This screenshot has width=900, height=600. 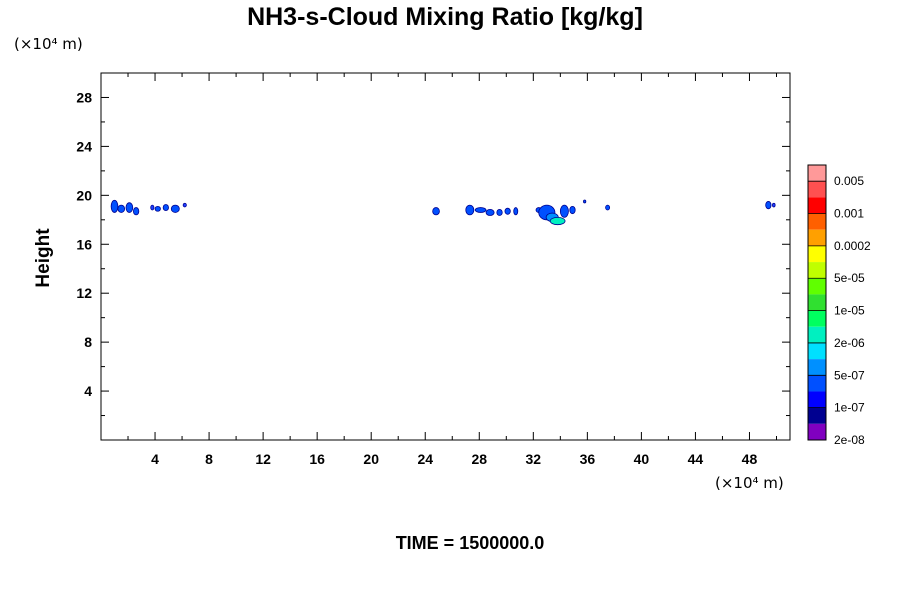 I want to click on y-unit-label: (×10⁴ m), so click(x=48, y=44).